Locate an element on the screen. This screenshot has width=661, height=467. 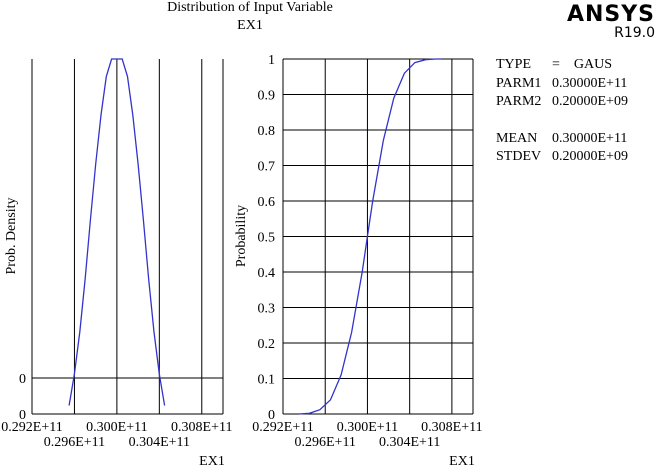
stat-parm2: PARM2 0.20000E+09 is located at coordinates (562, 102).